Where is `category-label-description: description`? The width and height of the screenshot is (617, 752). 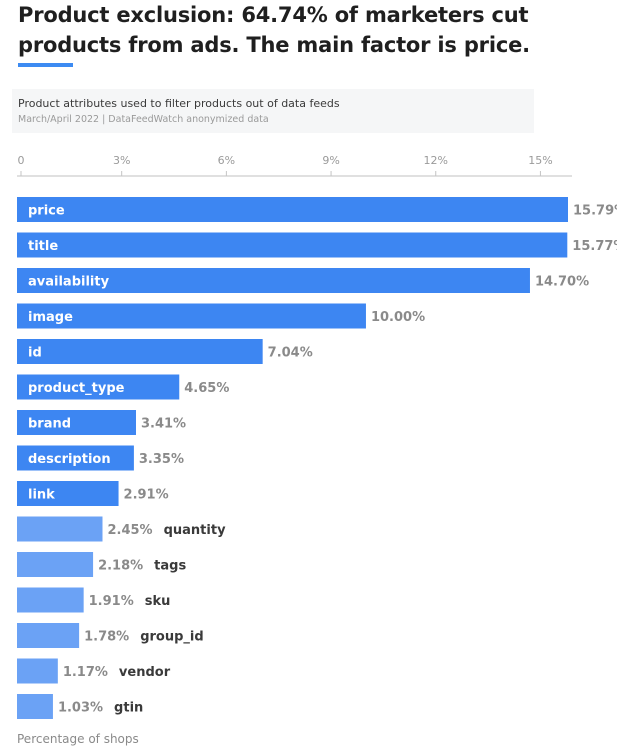 category-label-description: description is located at coordinates (69, 459).